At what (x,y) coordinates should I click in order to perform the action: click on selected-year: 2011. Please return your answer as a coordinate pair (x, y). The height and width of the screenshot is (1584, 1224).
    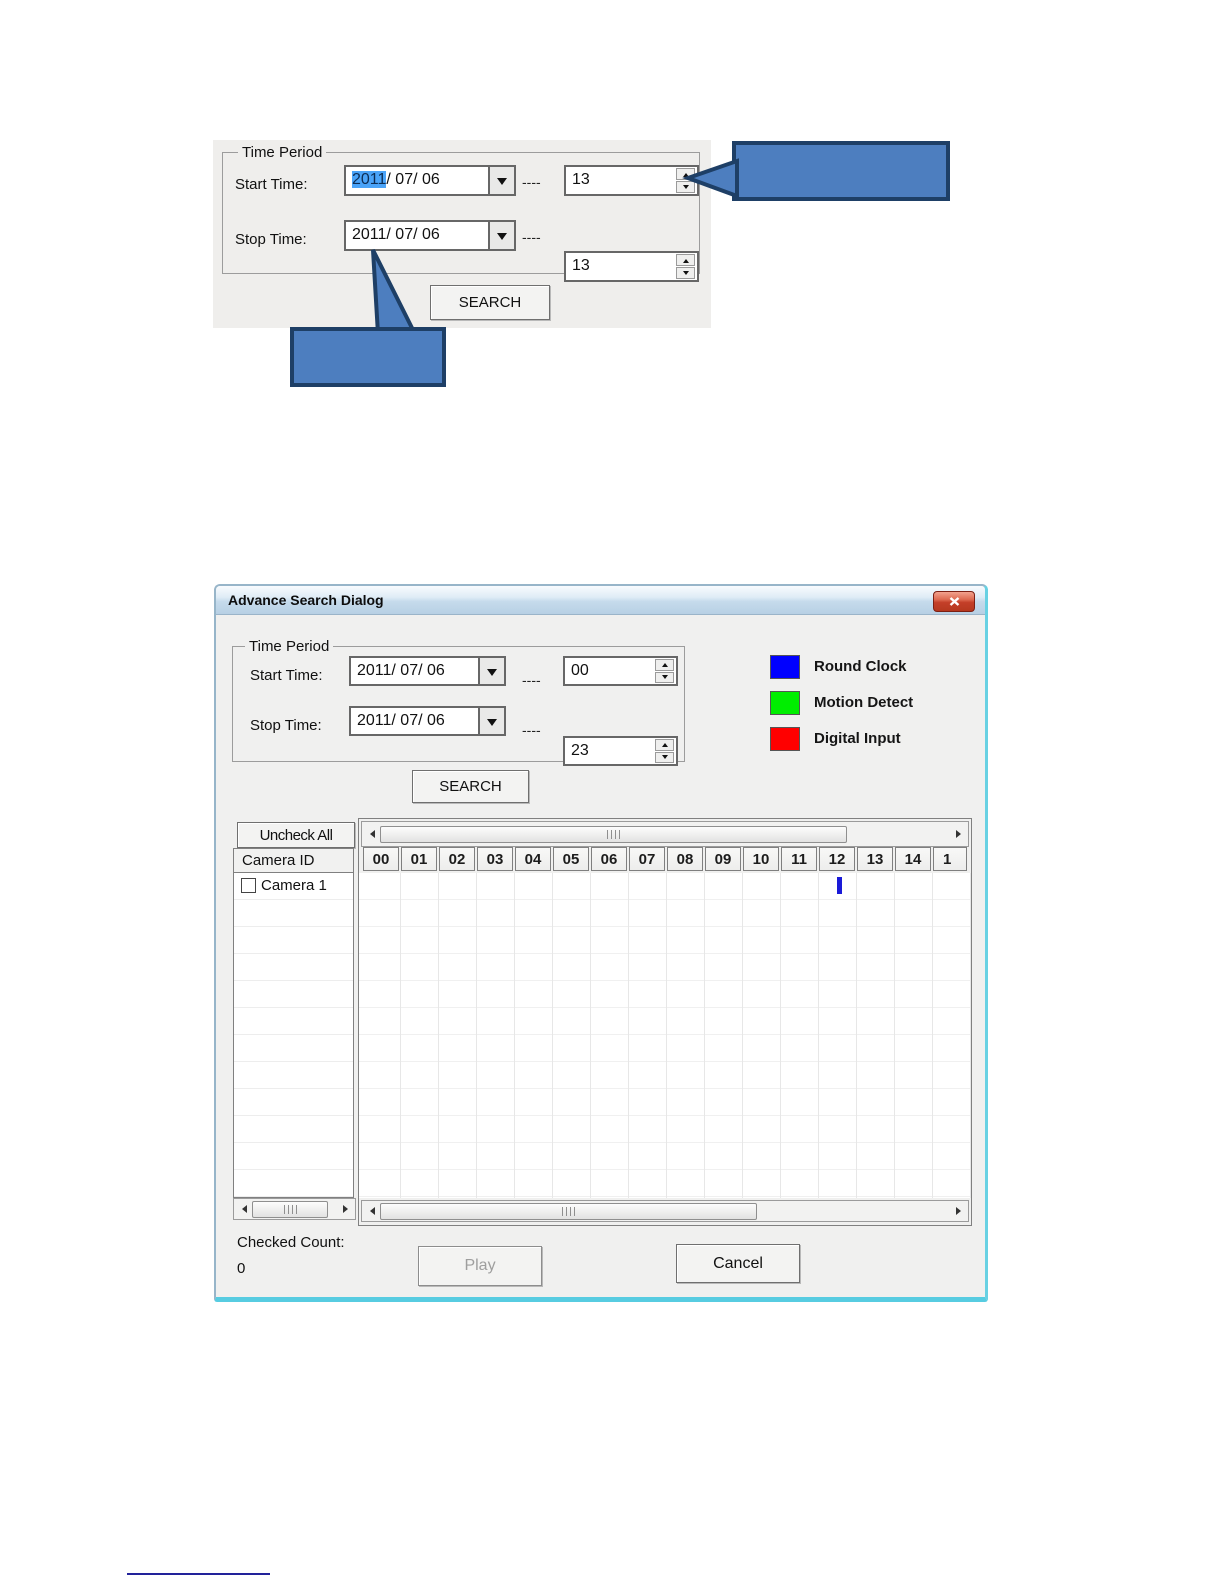
    Looking at the image, I should click on (369, 179).